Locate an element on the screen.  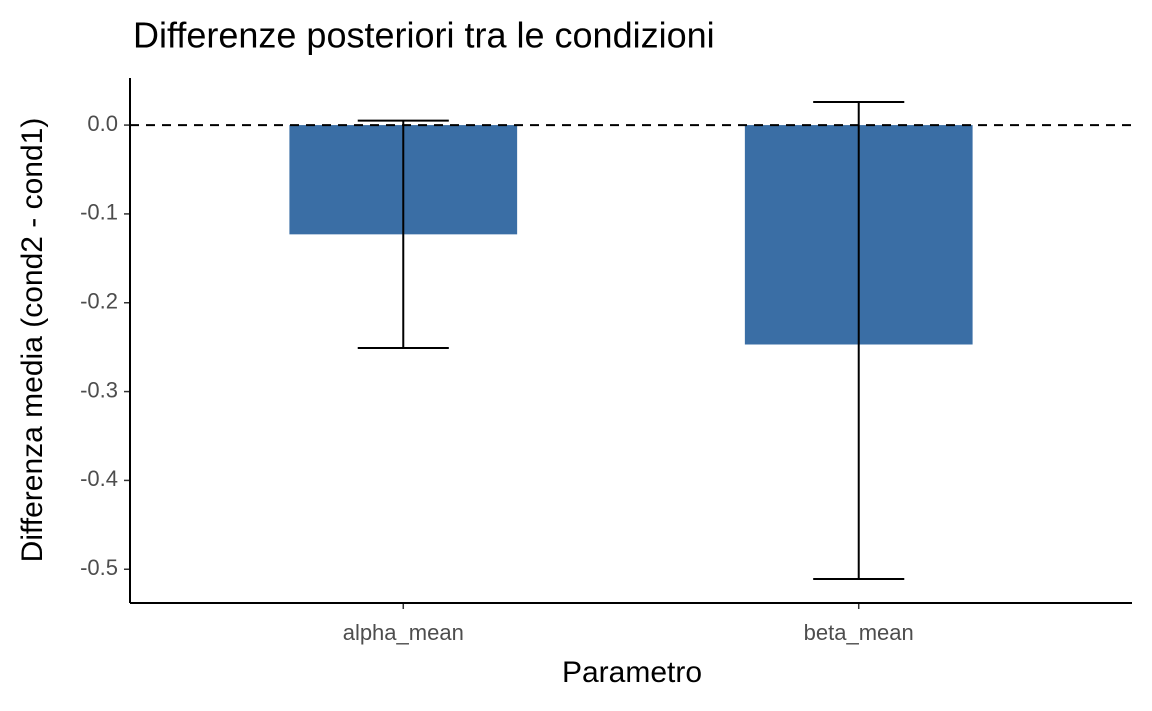
y-tick-label: -0.5 is located at coordinates (99, 567).